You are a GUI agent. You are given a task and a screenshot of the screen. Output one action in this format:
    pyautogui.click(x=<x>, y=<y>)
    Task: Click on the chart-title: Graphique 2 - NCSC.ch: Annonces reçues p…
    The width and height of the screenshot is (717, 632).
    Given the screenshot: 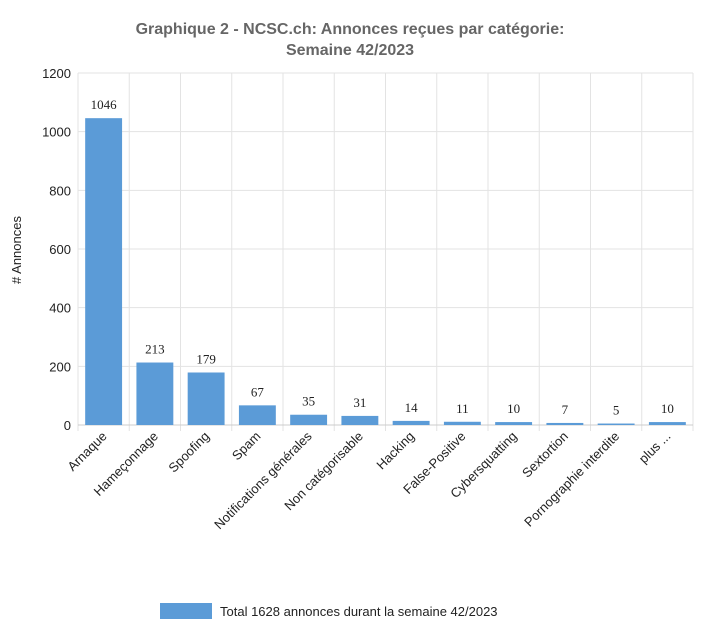 What is the action you would take?
    pyautogui.click(x=350, y=29)
    